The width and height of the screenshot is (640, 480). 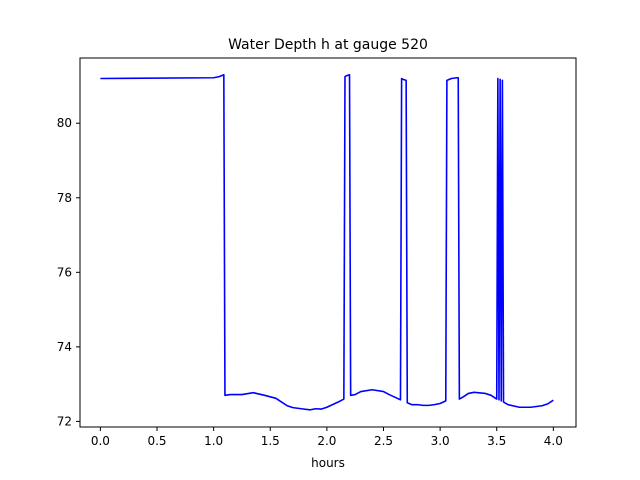 What do you see at coordinates (326, 441) in the screenshot?
I see `x-tick-label: 2.0` at bounding box center [326, 441].